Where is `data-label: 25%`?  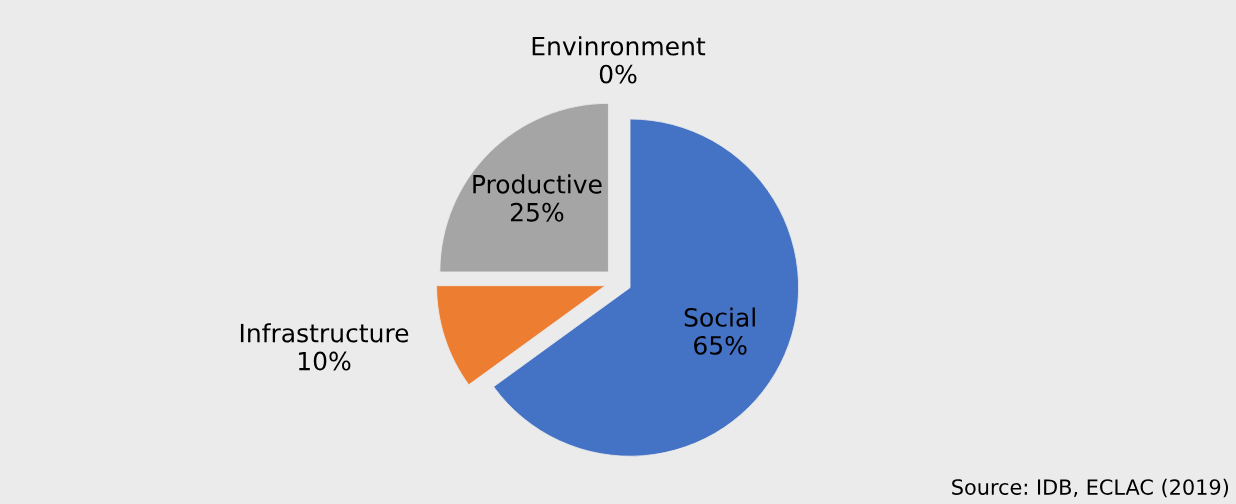
data-label: 25% is located at coordinates (537, 212).